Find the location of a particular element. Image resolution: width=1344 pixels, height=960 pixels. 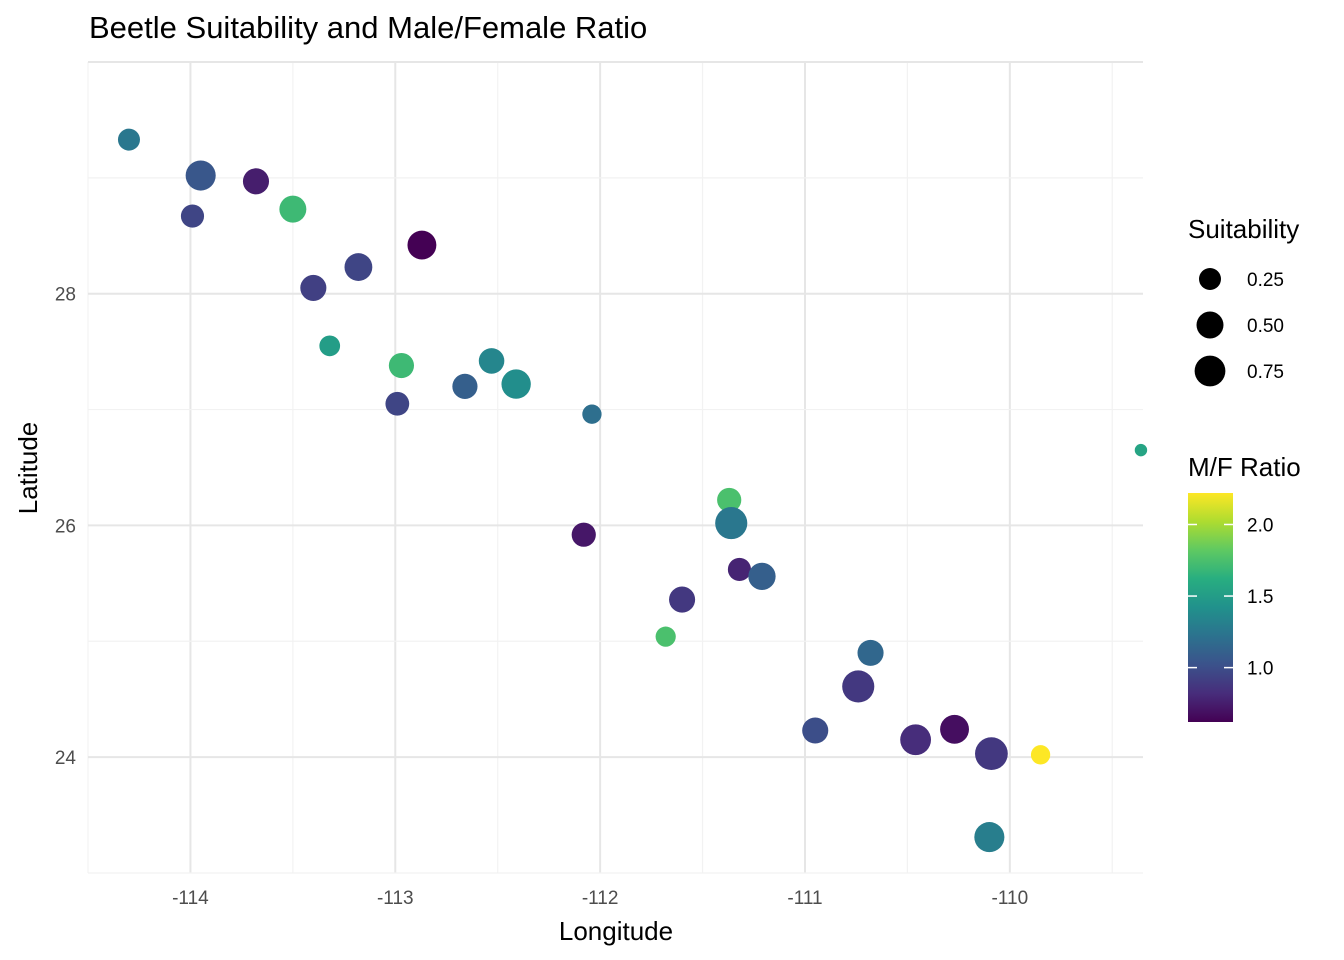

size-legend-label: 0.50 is located at coordinates (1265, 326).